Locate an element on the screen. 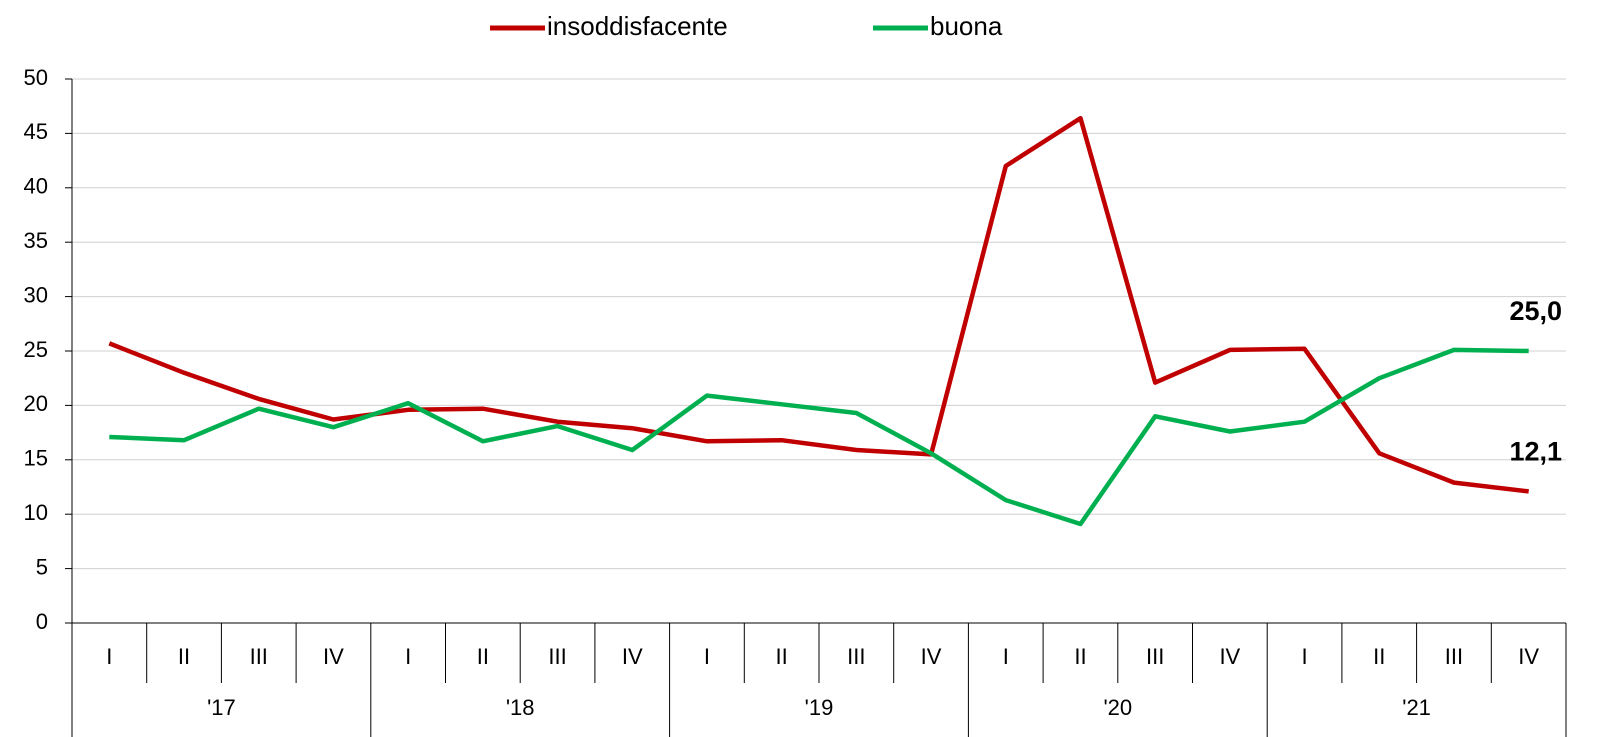 The height and width of the screenshot is (737, 1599). y-tick-label: 35 is located at coordinates (36, 240).